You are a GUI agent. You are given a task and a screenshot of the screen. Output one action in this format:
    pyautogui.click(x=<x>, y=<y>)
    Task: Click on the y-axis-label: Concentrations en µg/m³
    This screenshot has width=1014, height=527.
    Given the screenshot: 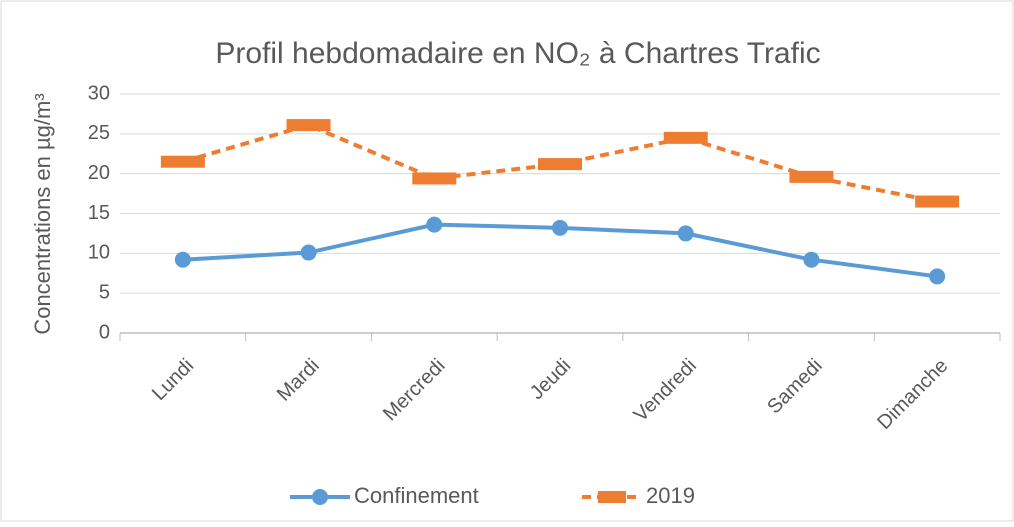 What is the action you would take?
    pyautogui.click(x=42, y=213)
    